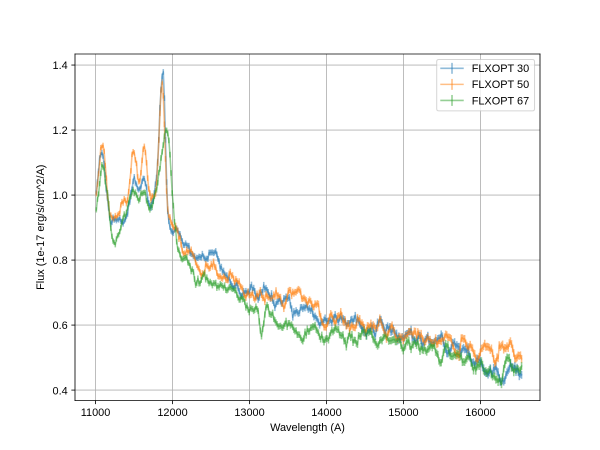 The height and width of the screenshot is (450, 600). I want to click on svg-text: 16000, so click(480, 413).